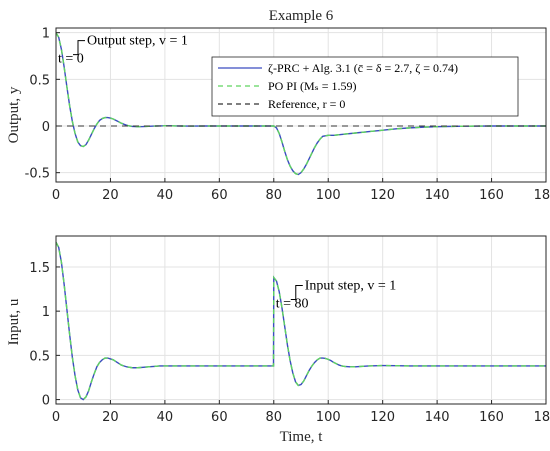 The width and height of the screenshot is (550, 451). Describe the element at coordinates (14, 114) in the screenshot. I see `output-ylabel: Output, y` at that location.